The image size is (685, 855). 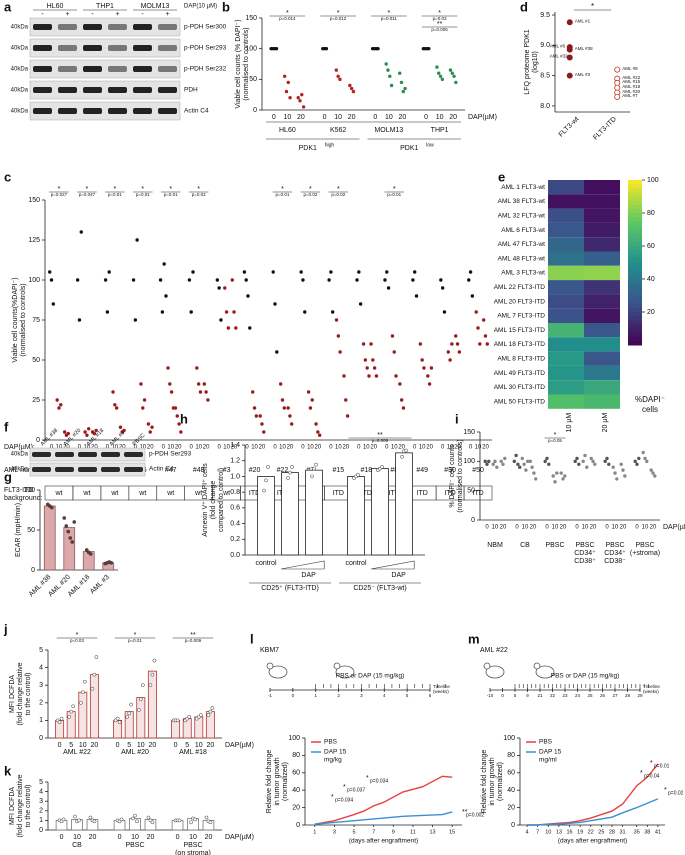 I want to click on timeline-tick-label: 23, so click(x=565, y=695).